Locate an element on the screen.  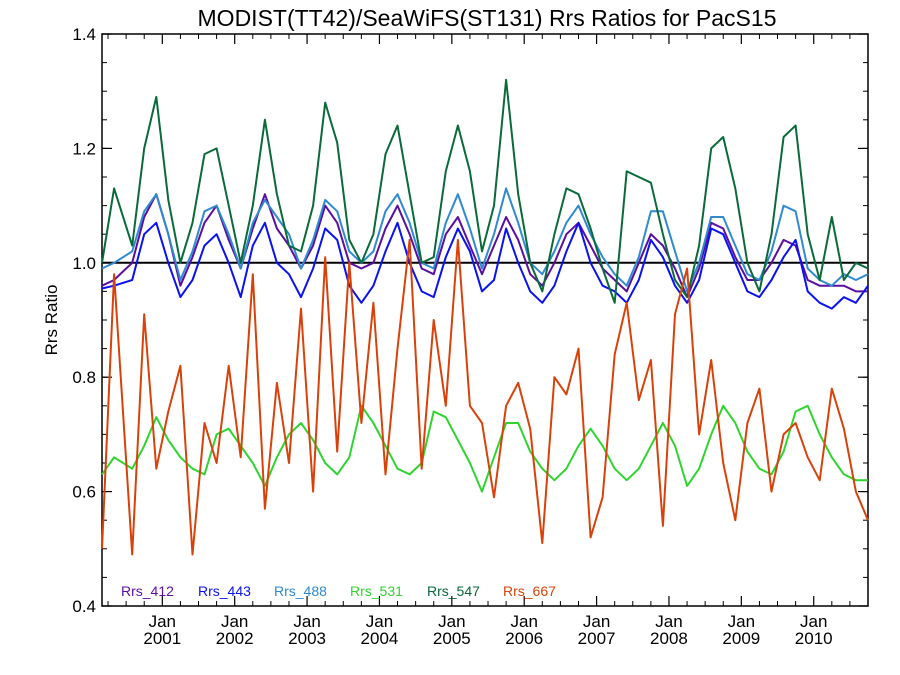
y-tick-label: 0.8 is located at coordinates (84, 377).